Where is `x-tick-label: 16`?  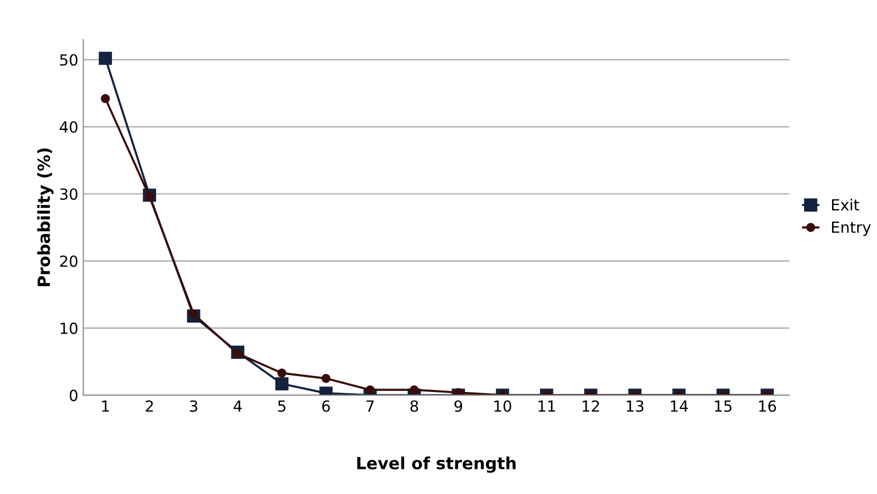
x-tick-label: 16 is located at coordinates (767, 406).